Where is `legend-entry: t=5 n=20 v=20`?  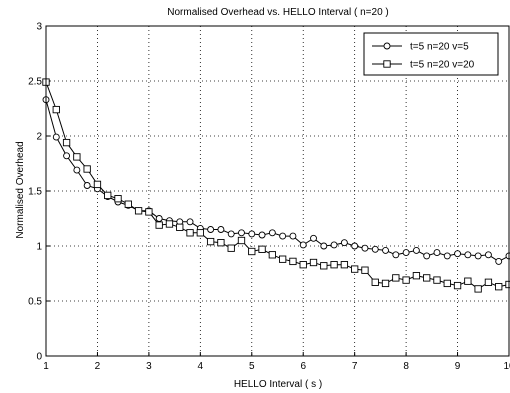 legend-entry: t=5 n=20 v=20 is located at coordinates (423, 65).